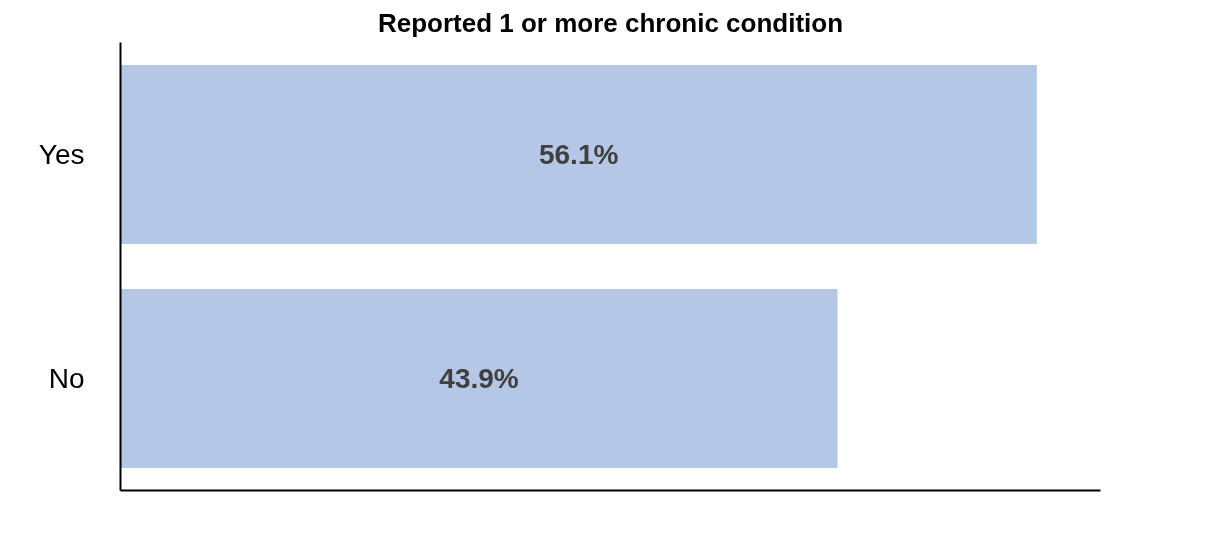  What do you see at coordinates (66, 378) in the screenshot?
I see `y-tick-label: No` at bounding box center [66, 378].